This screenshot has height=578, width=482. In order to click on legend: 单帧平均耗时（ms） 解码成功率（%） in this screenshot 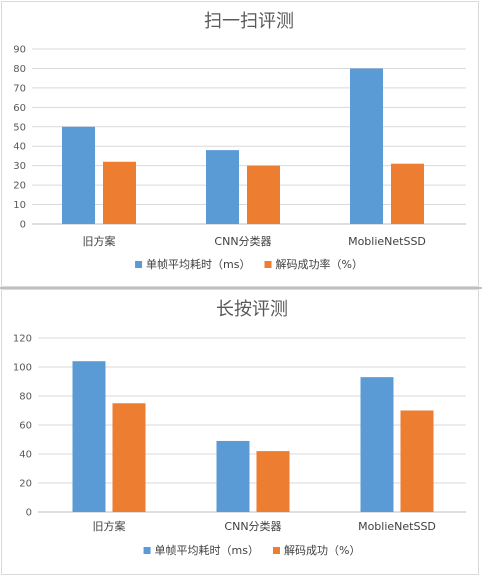, I will do `click(249, 264)`.